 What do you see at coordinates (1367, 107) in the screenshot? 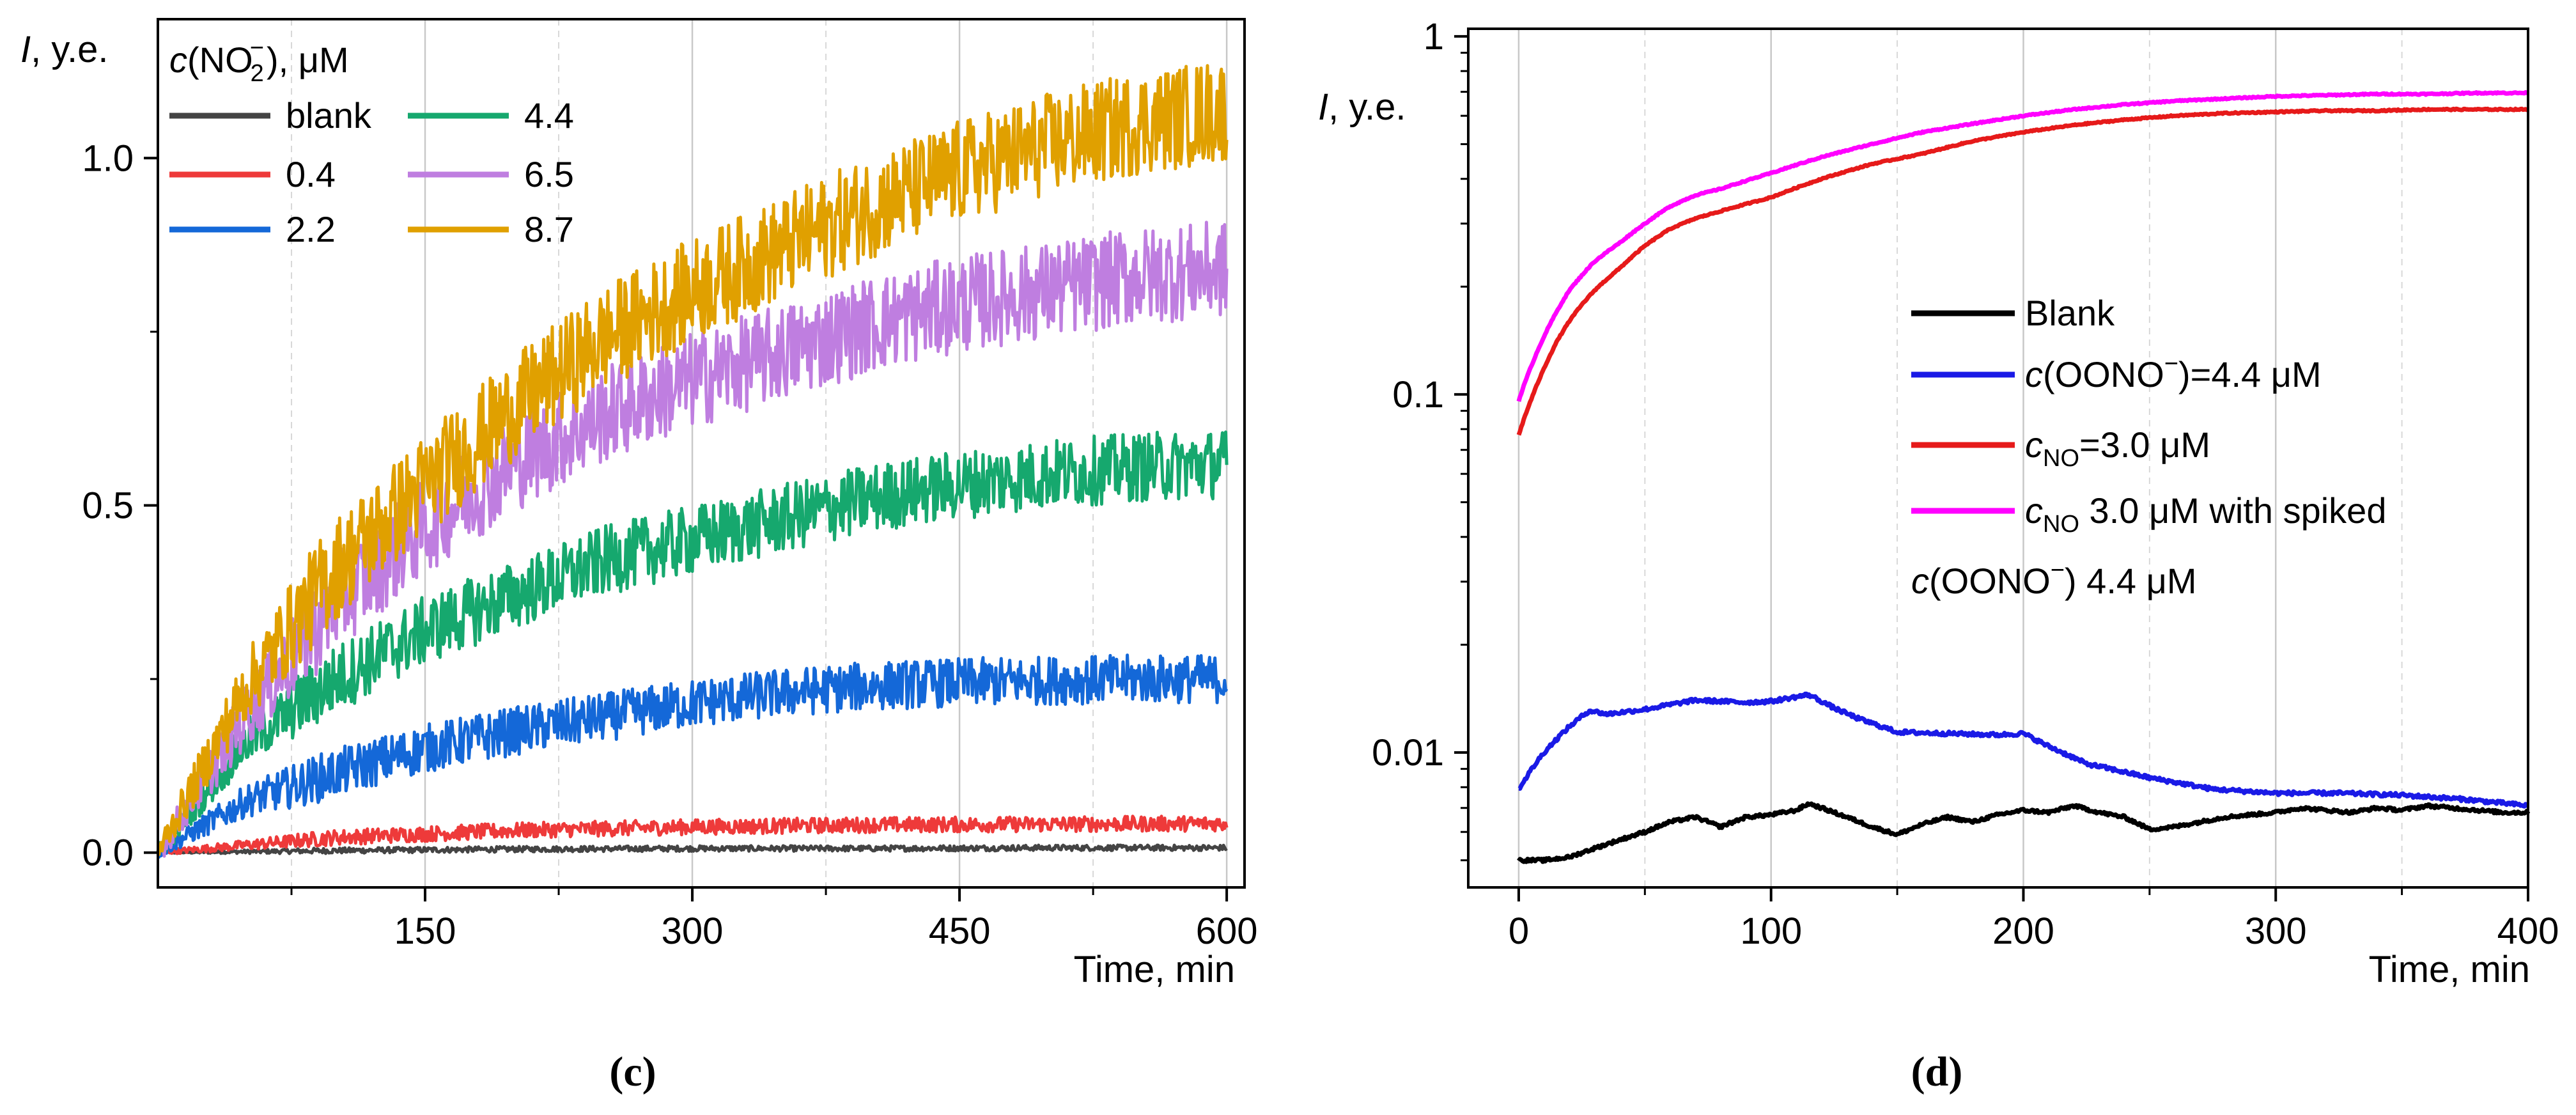
I see `d-ylabel-rest: , y.e.` at bounding box center [1367, 107].